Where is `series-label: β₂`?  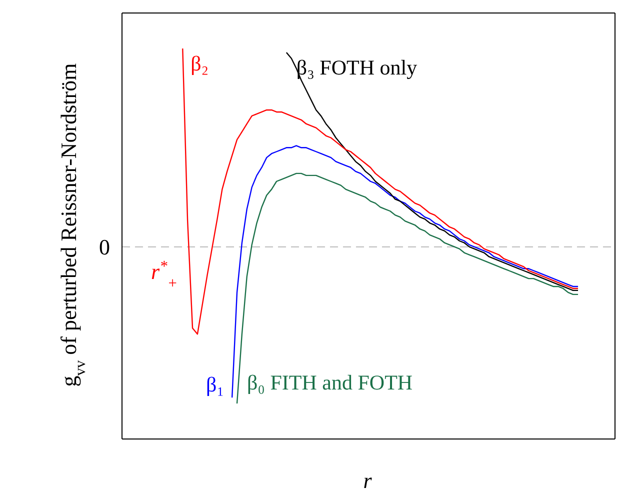
series-label: β₂ is located at coordinates (199, 64).